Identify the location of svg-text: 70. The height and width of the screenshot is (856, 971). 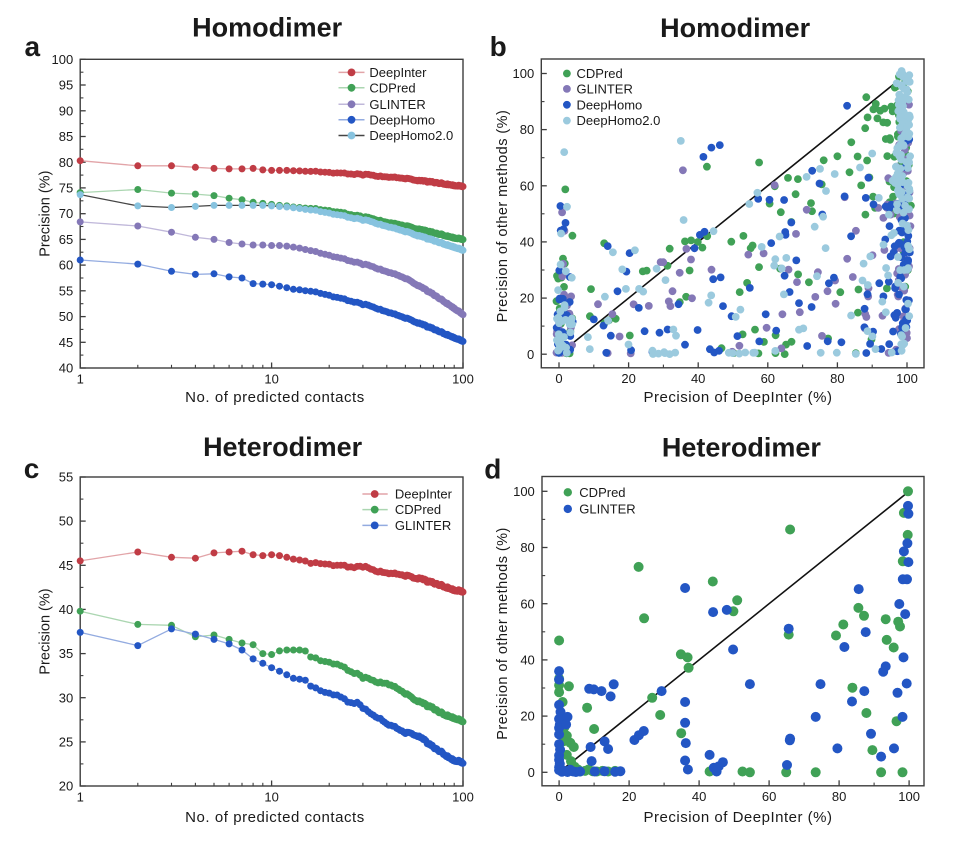
(66, 213).